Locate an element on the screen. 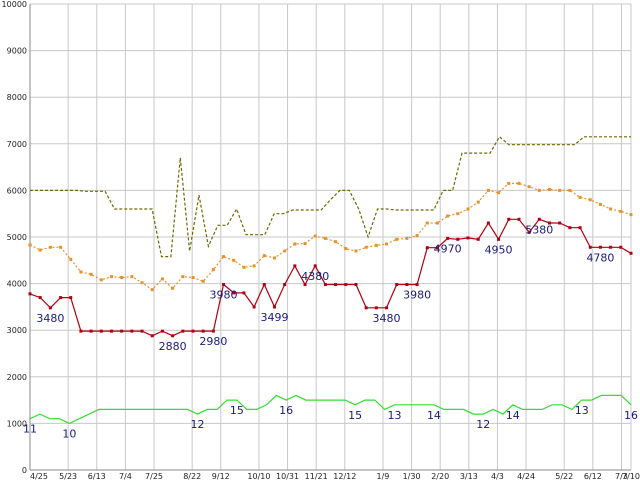 The image size is (640, 480). data-label-lowest_price: 4970 is located at coordinates (448, 248).